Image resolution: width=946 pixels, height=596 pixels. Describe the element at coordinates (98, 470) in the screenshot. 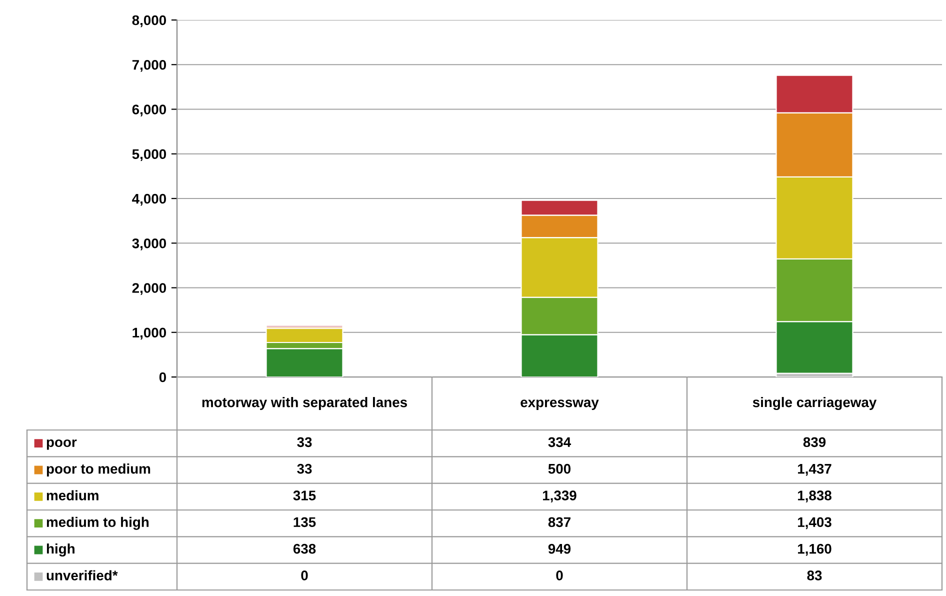

I see `legend-label: poor to medium` at that location.